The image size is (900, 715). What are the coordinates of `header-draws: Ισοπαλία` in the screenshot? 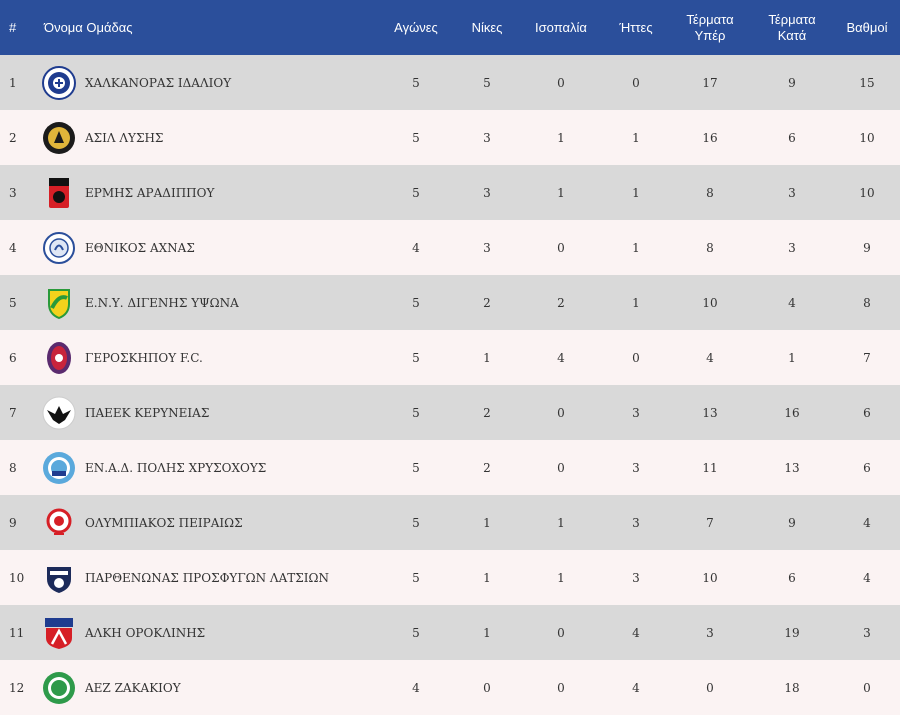 It's located at (561, 27).